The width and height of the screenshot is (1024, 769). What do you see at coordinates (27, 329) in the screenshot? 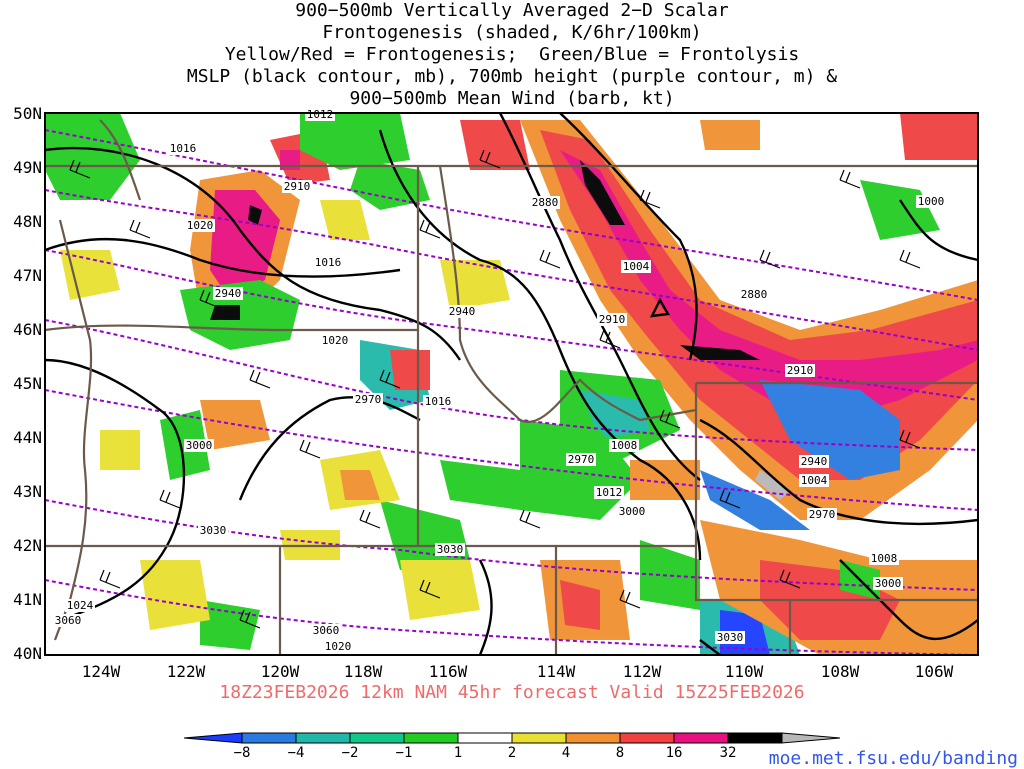
I see `lat-tick-label: 46N` at bounding box center [27, 329].